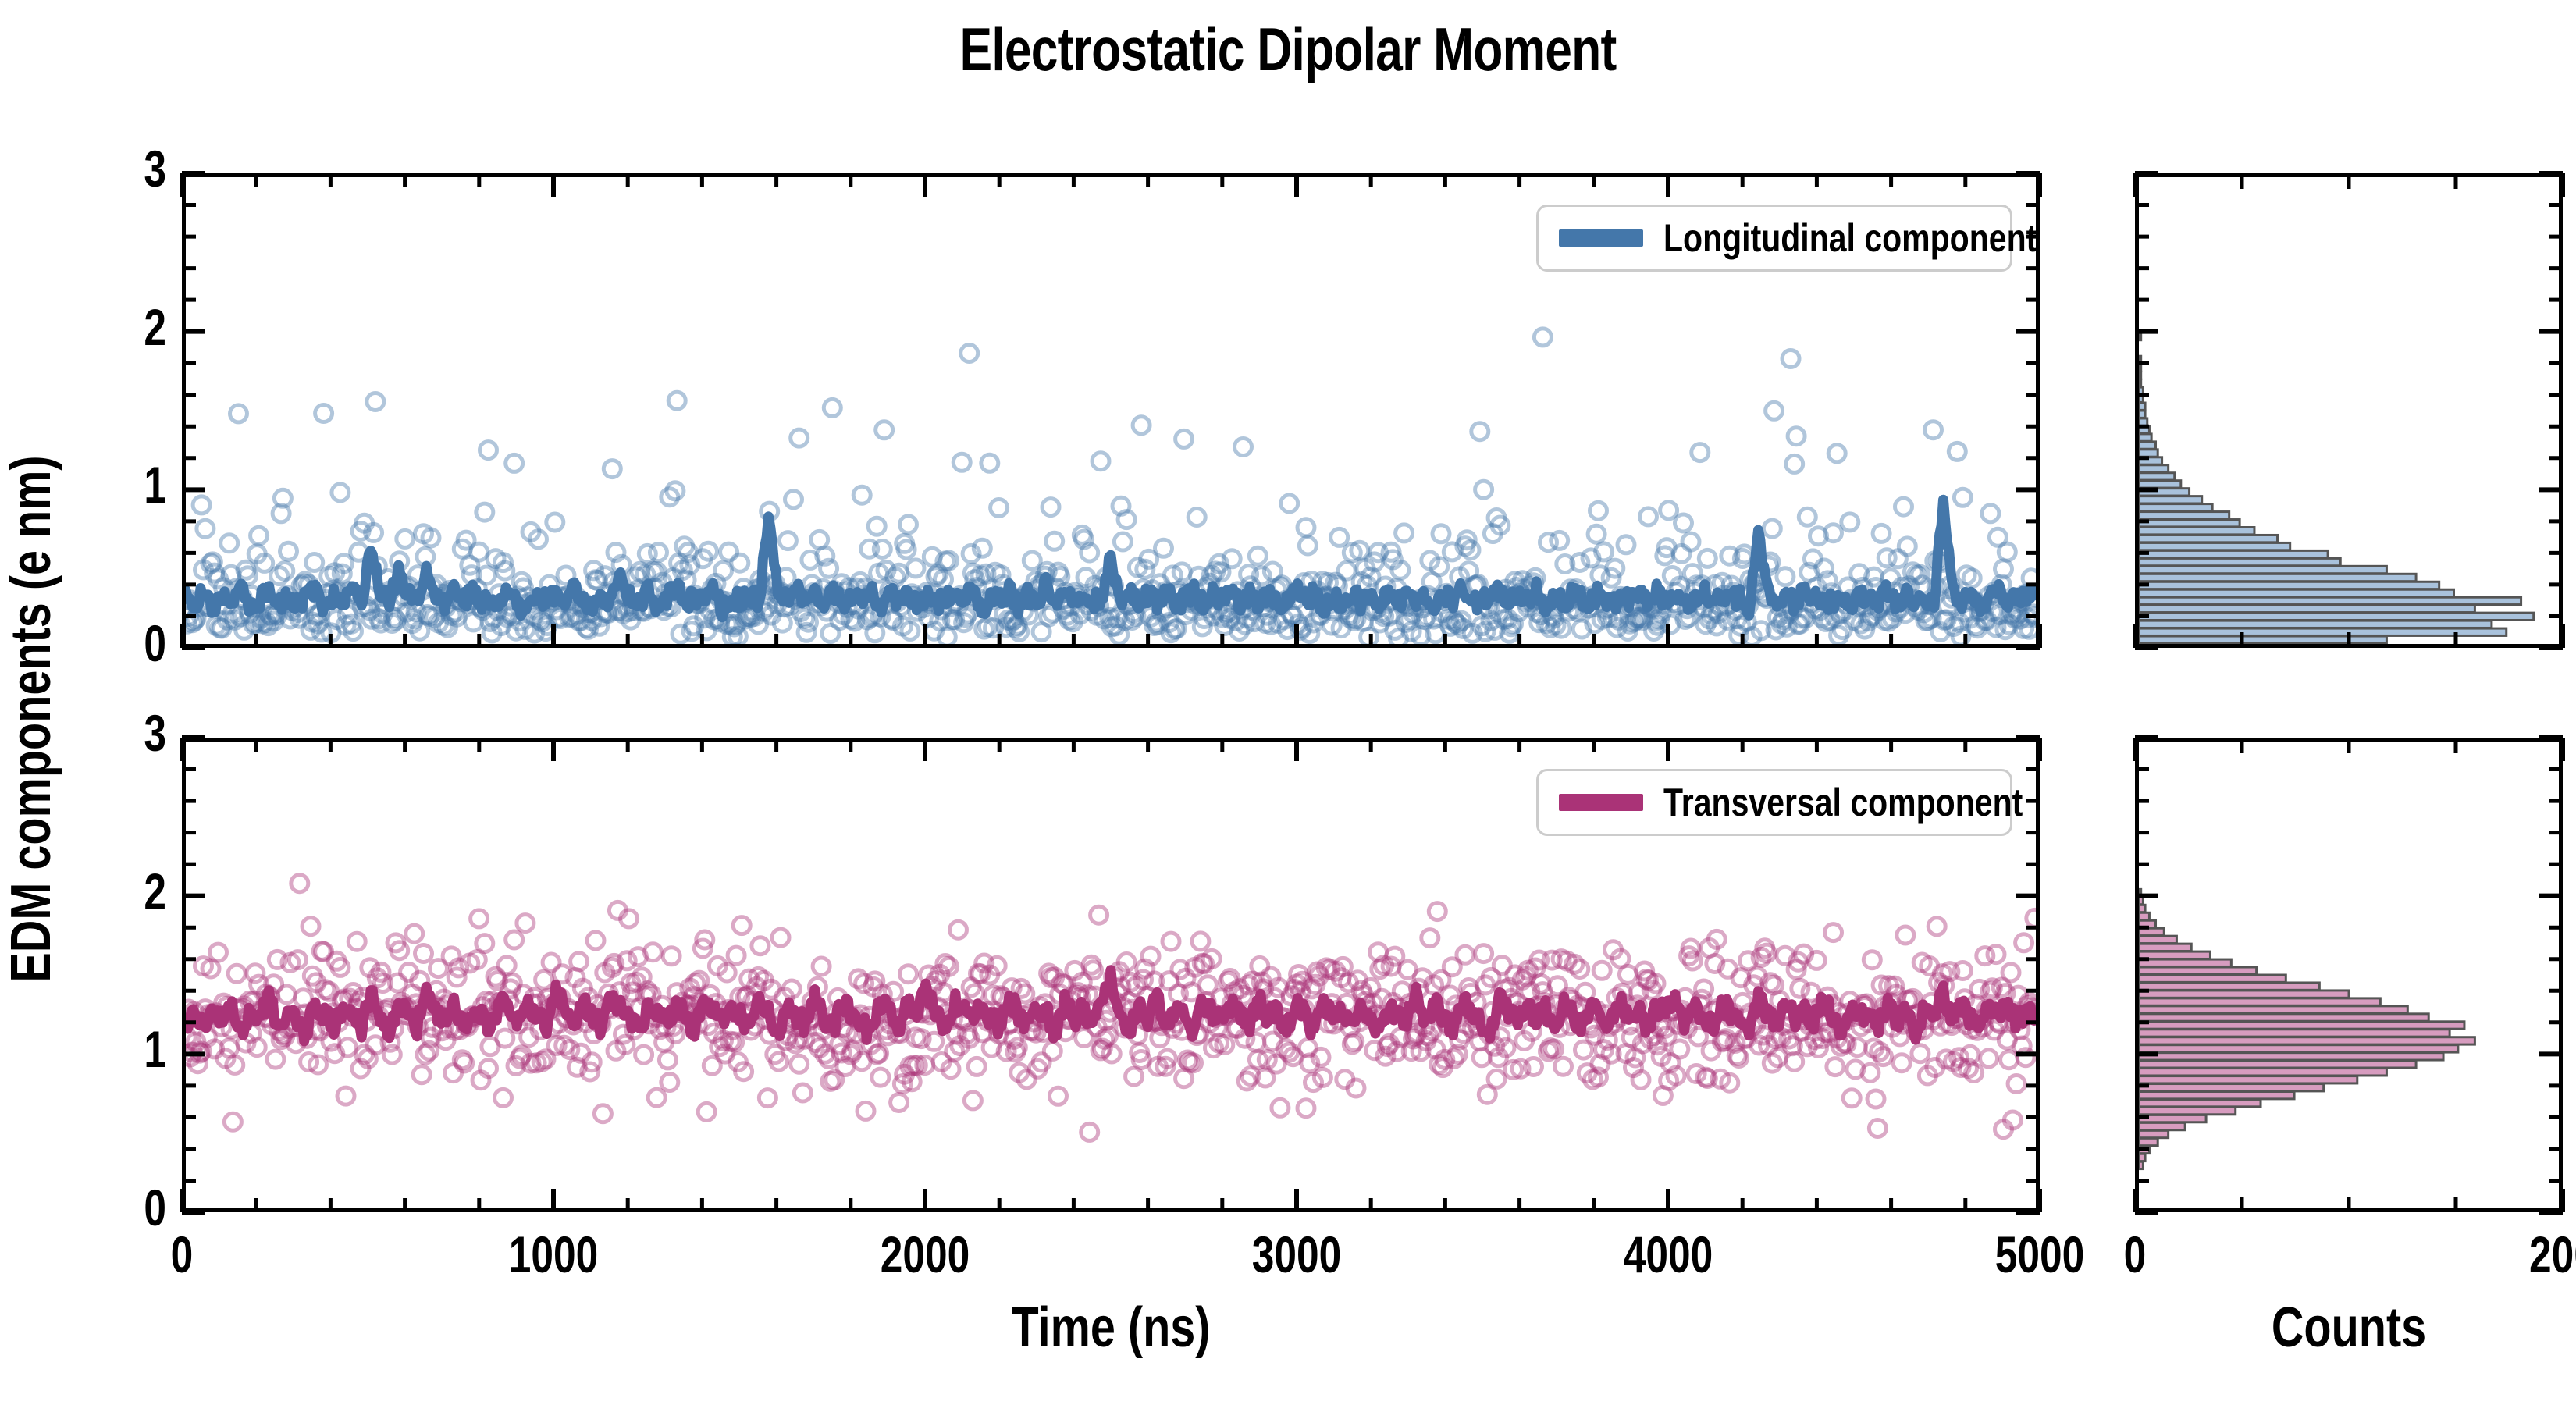  I want to click on transversal-histogram-canvas, so click(2307, 1029).